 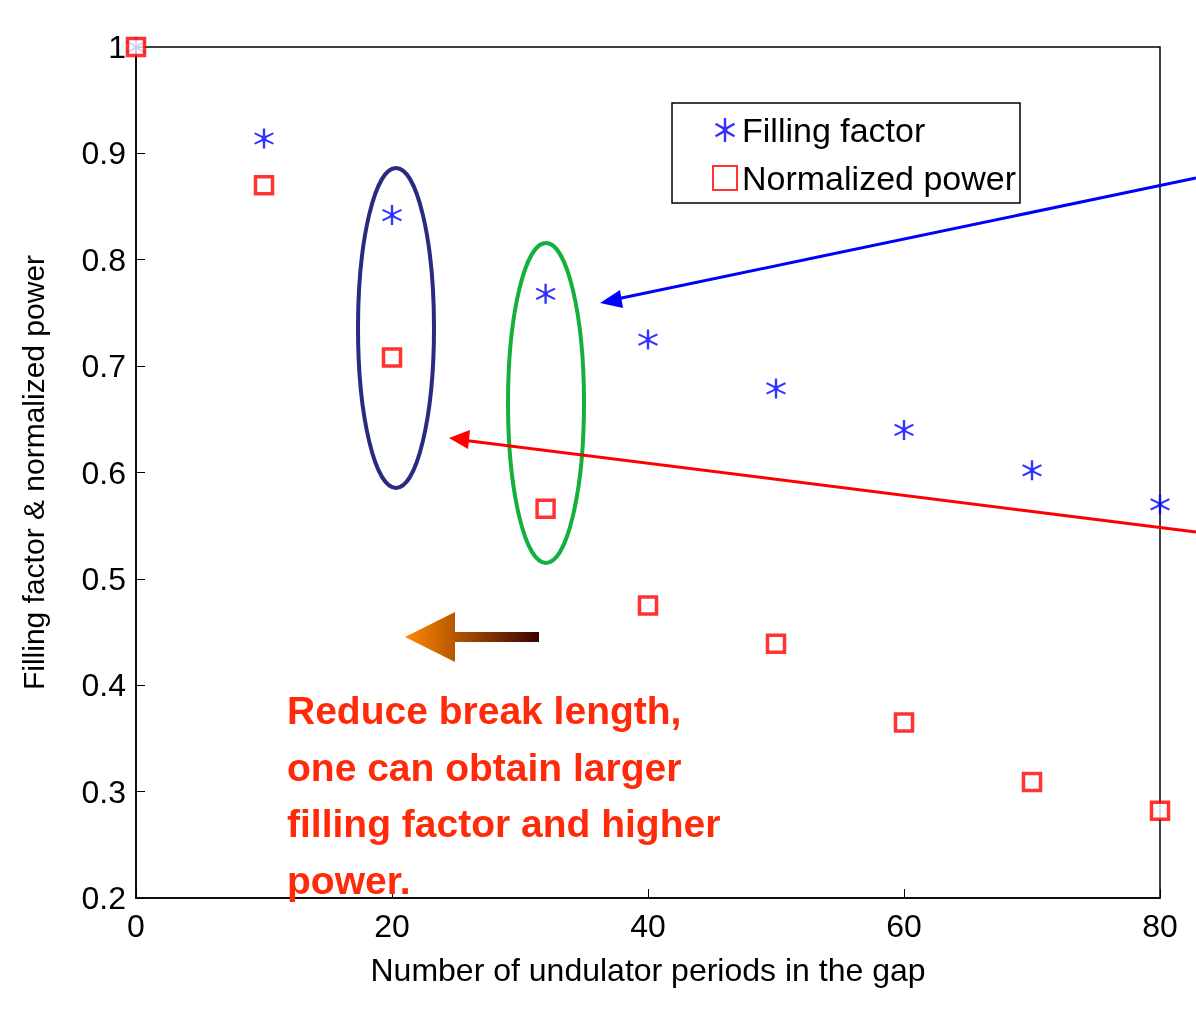 I want to click on legend-label: Normalized power, so click(x=879, y=178).